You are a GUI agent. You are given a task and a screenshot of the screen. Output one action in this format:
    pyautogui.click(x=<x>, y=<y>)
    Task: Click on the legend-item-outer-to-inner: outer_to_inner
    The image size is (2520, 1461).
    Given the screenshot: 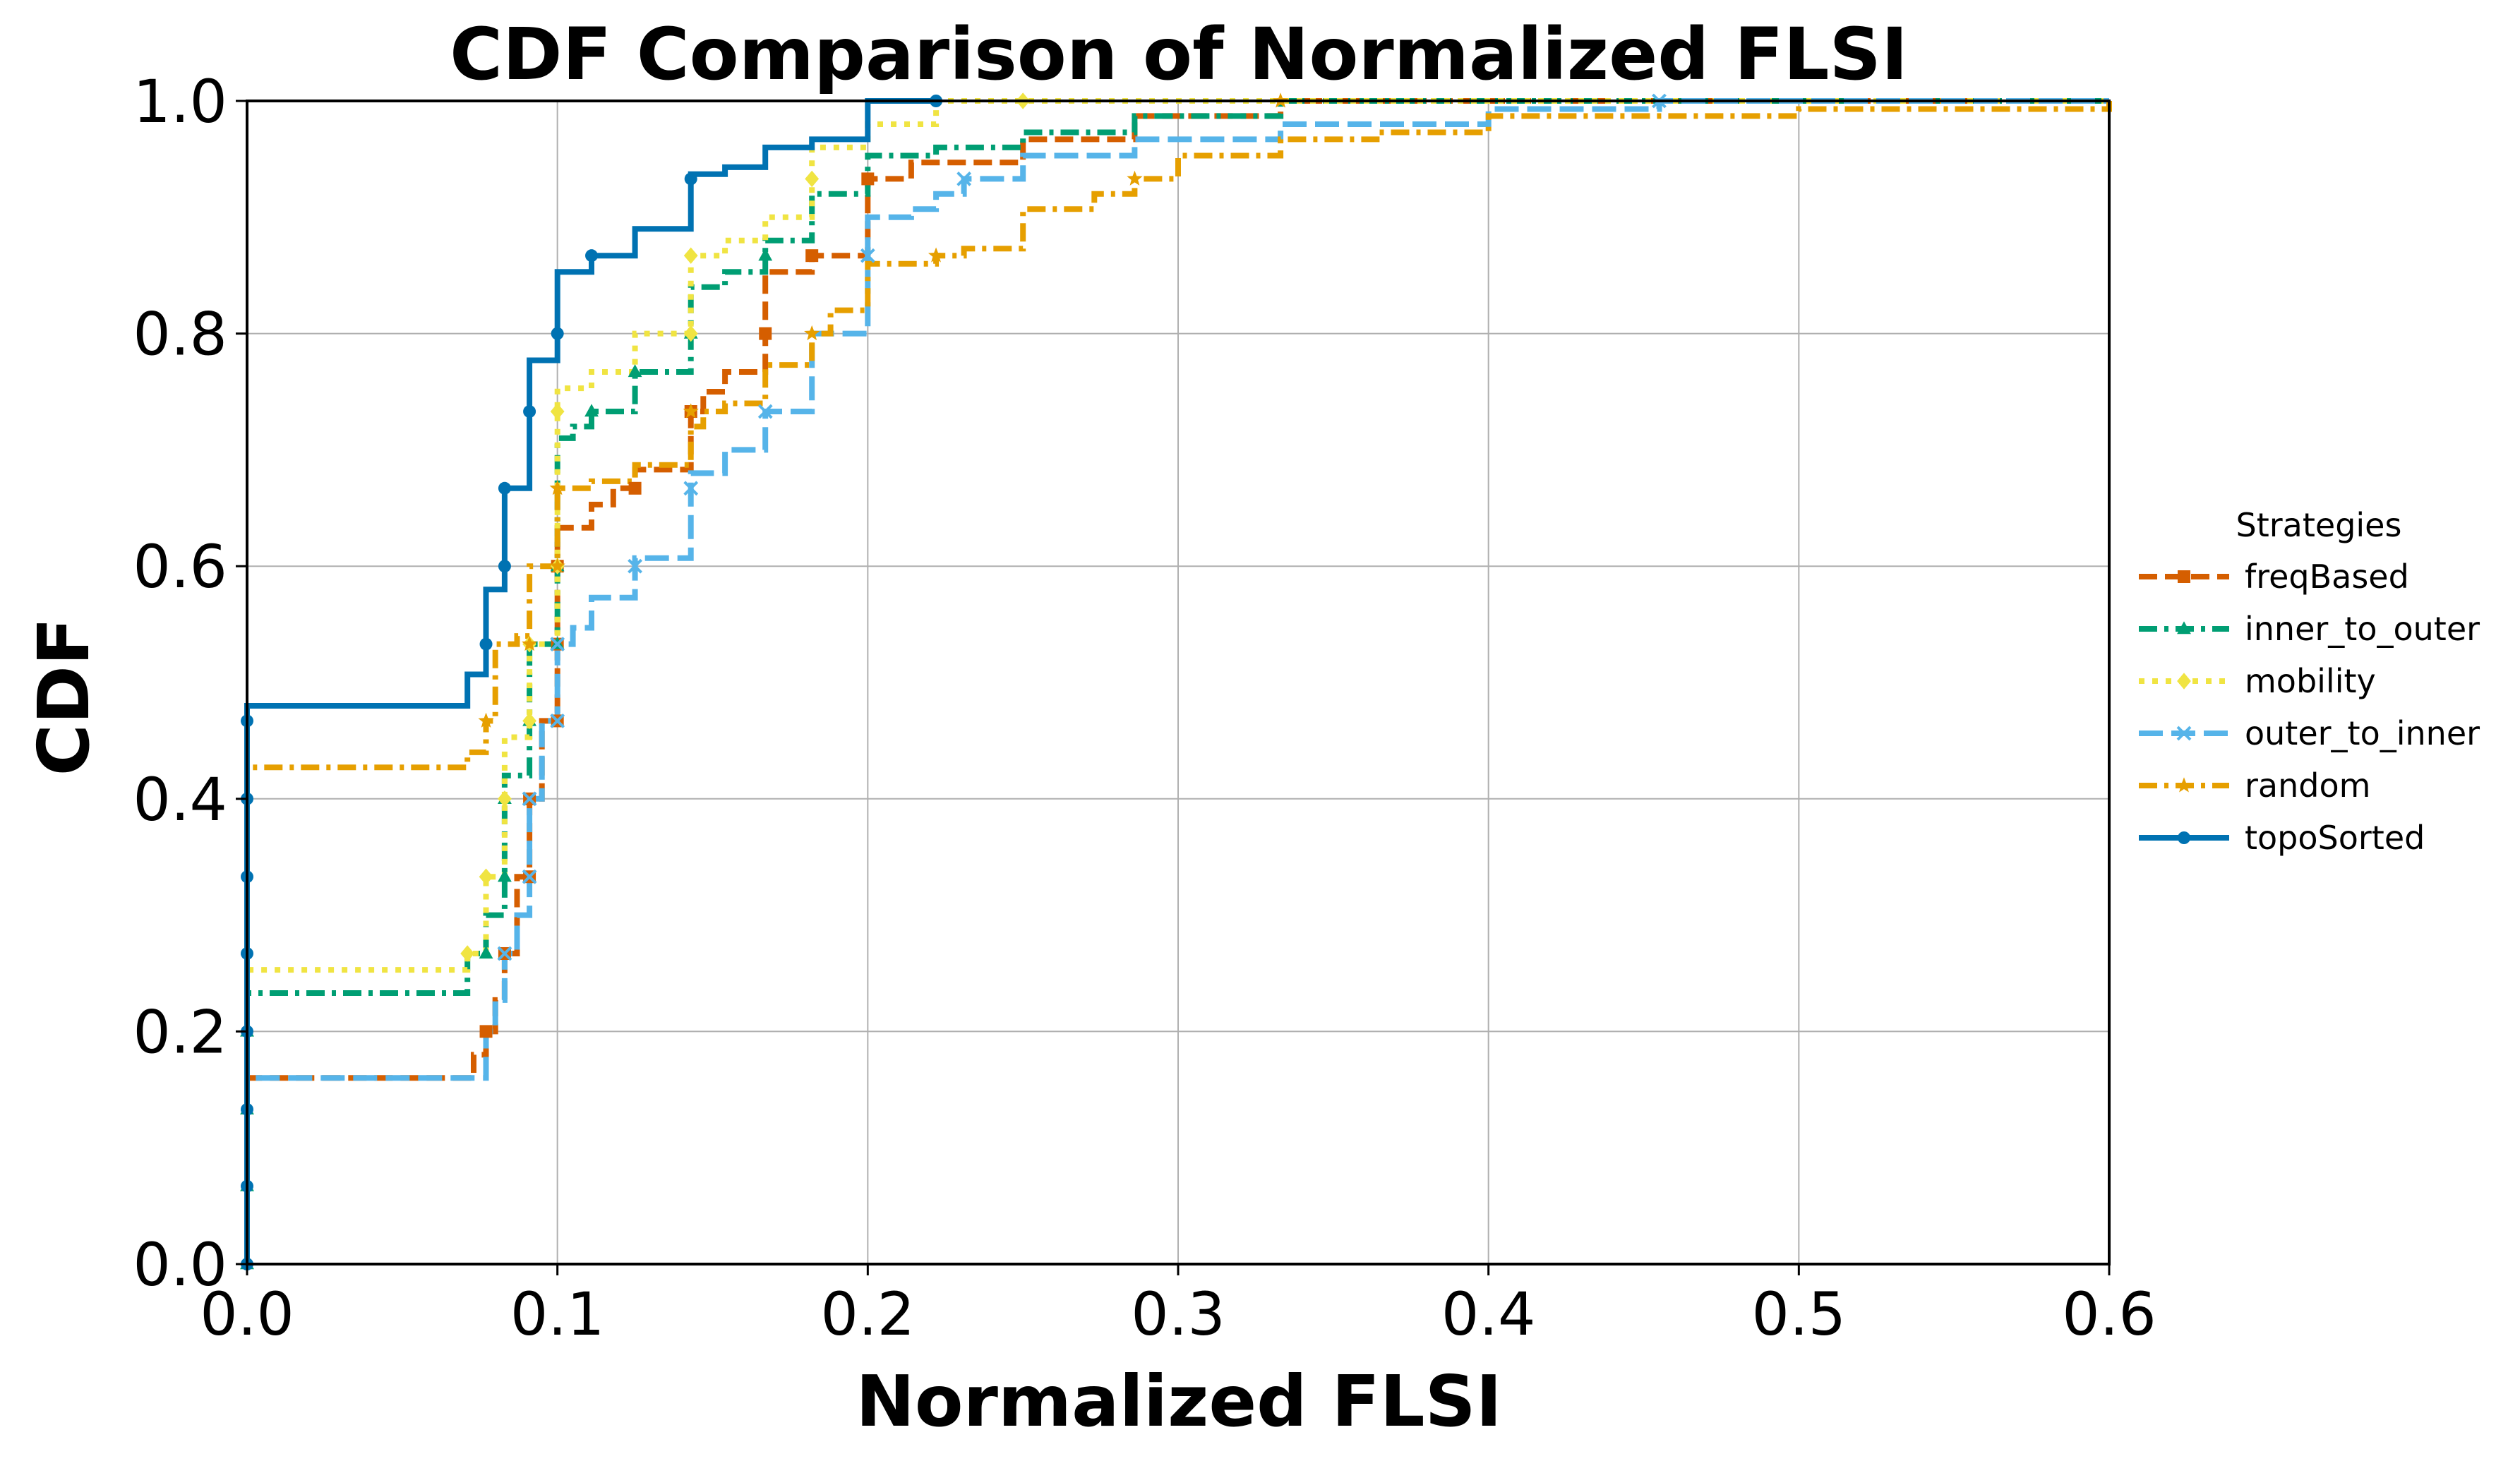 What is the action you would take?
    pyautogui.click(x=2310, y=733)
    